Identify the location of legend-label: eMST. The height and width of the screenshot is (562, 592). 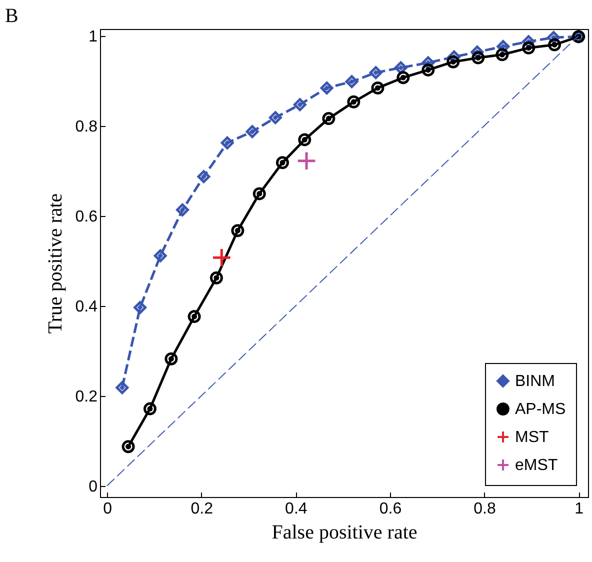
(536, 465).